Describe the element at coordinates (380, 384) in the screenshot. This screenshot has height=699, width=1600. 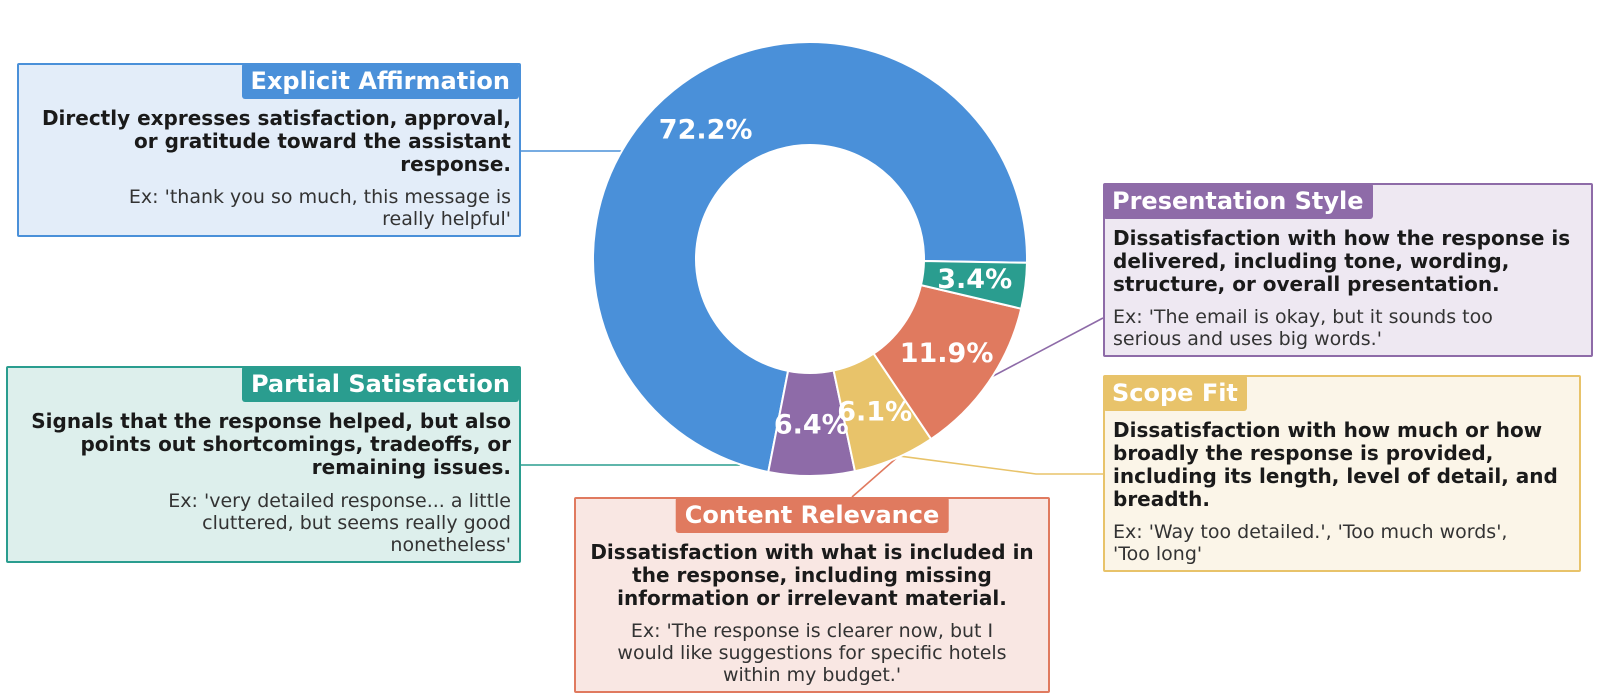
I see `partial-satisfaction-title: Partial Satisfaction` at that location.